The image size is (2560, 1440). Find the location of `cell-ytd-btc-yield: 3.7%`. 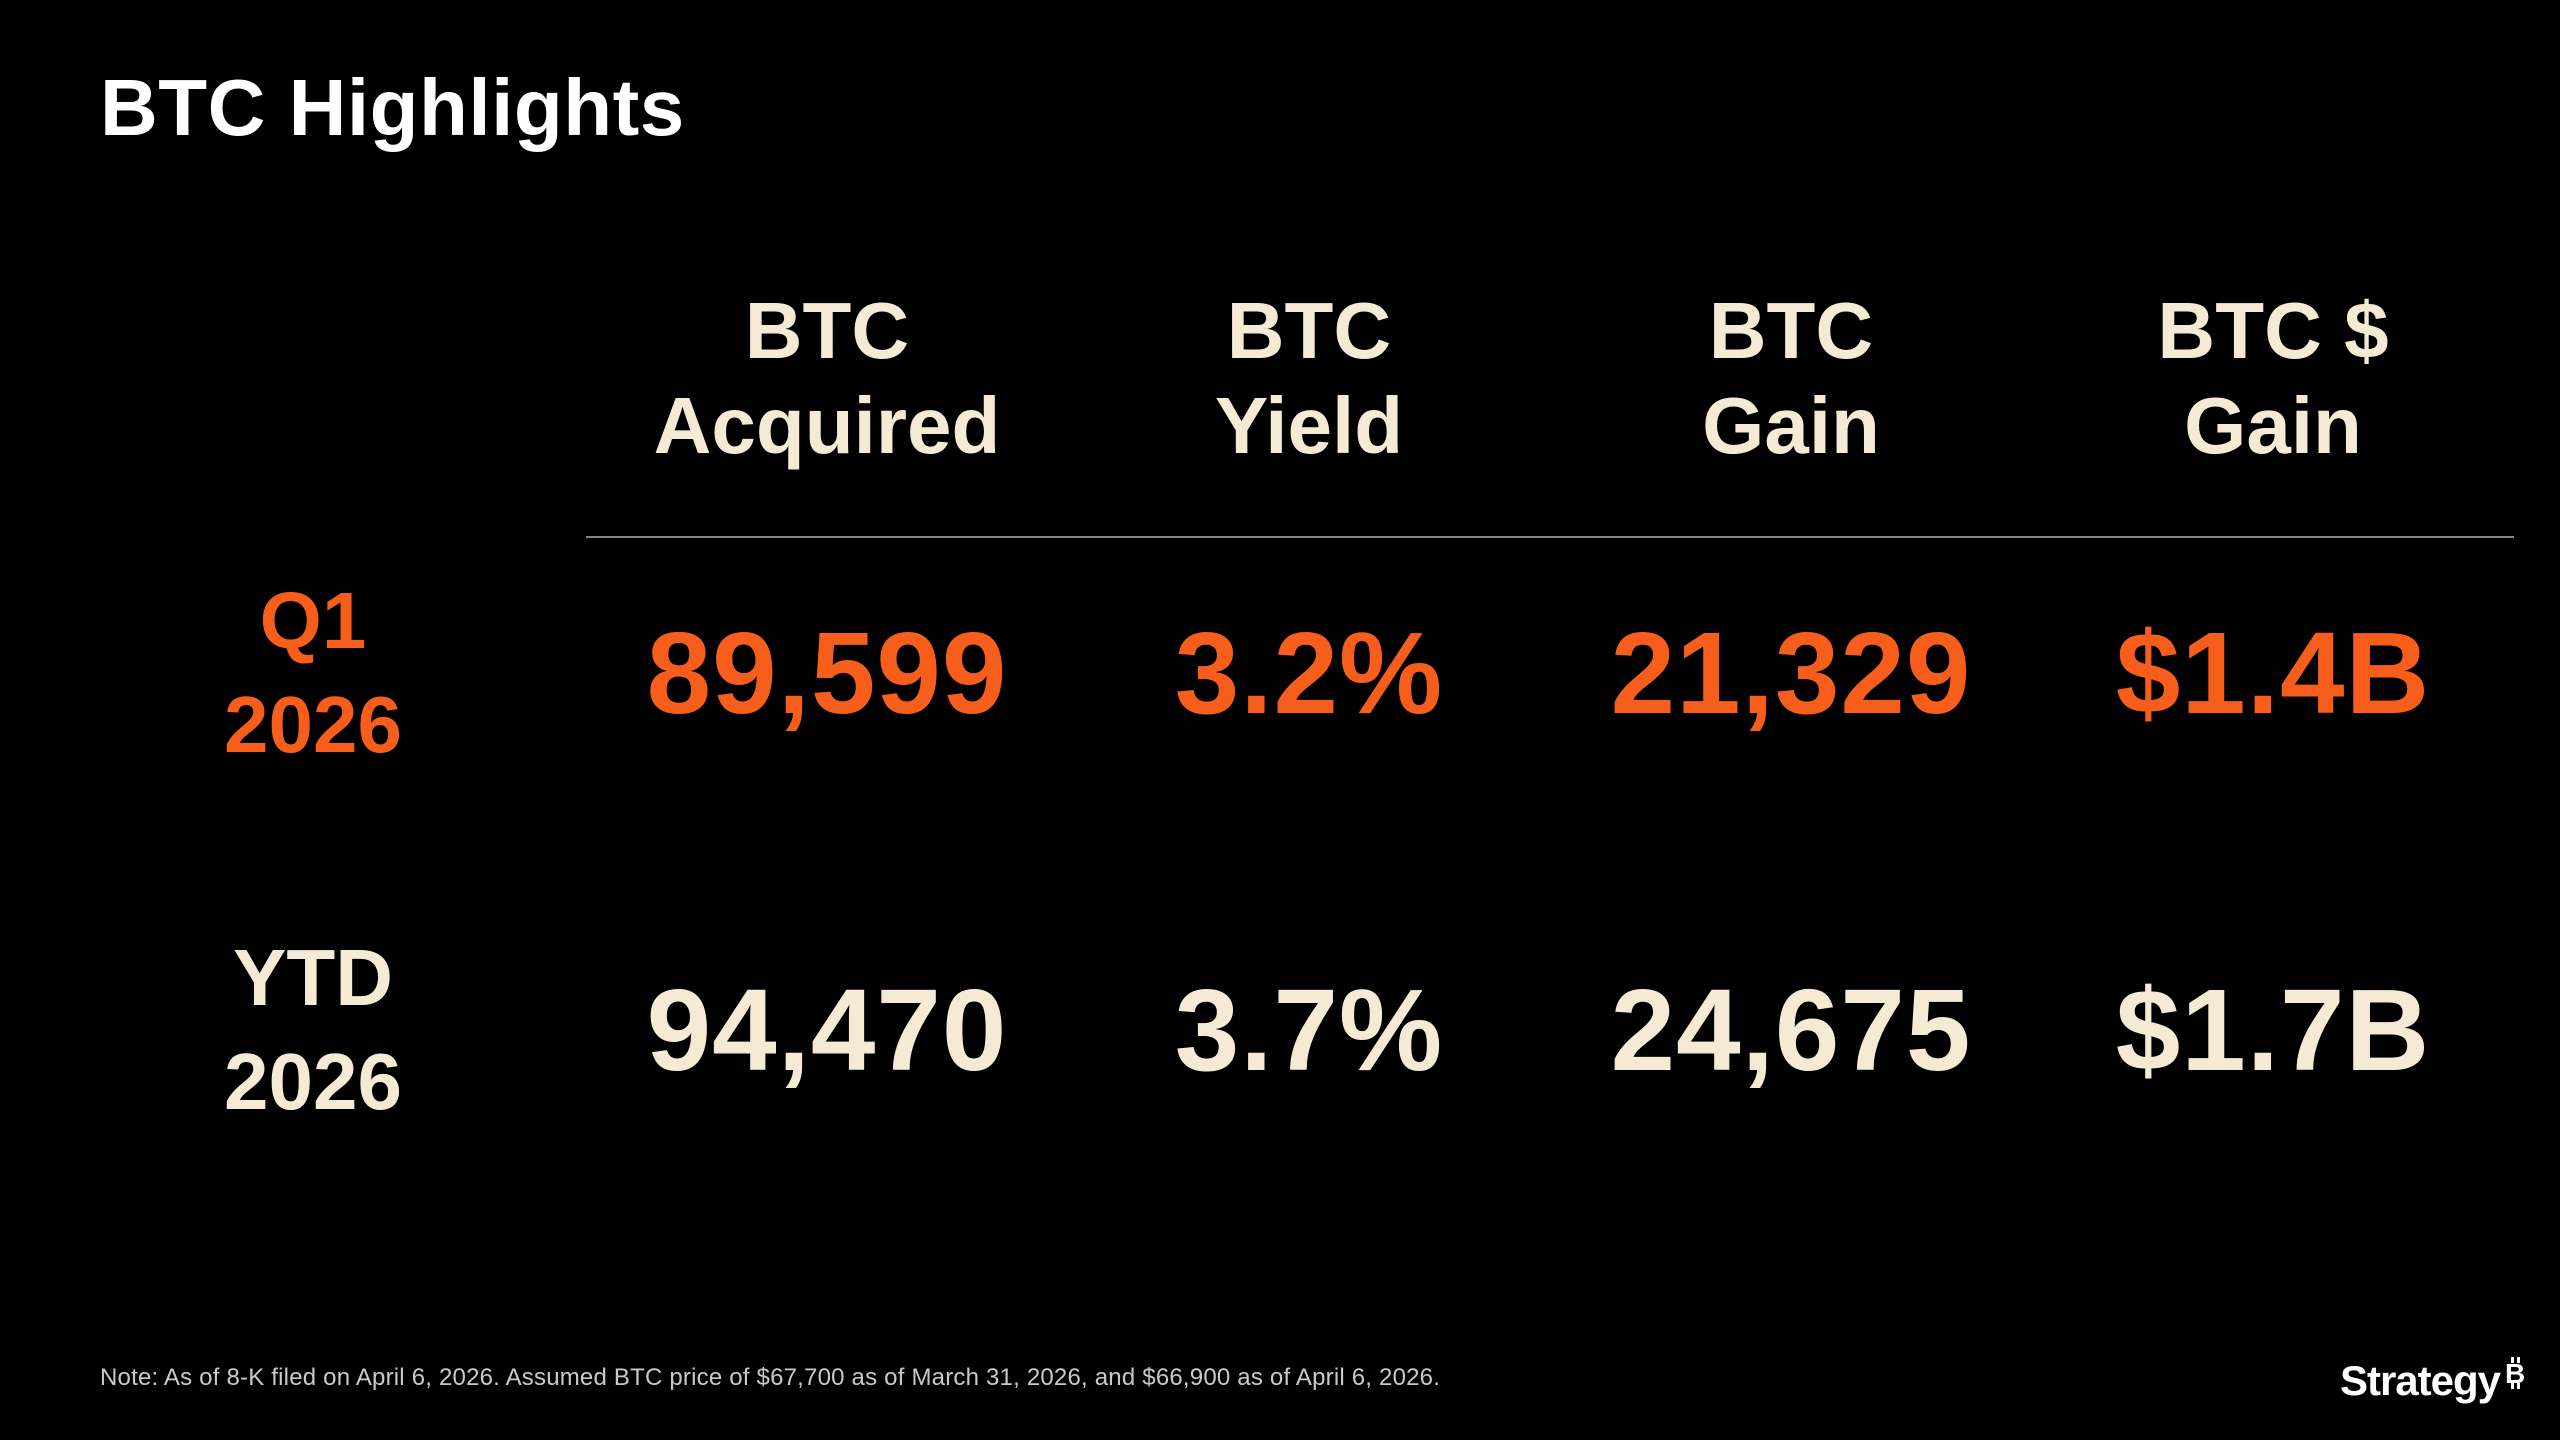

cell-ytd-btc-yield: 3.7% is located at coordinates (1309, 1030).